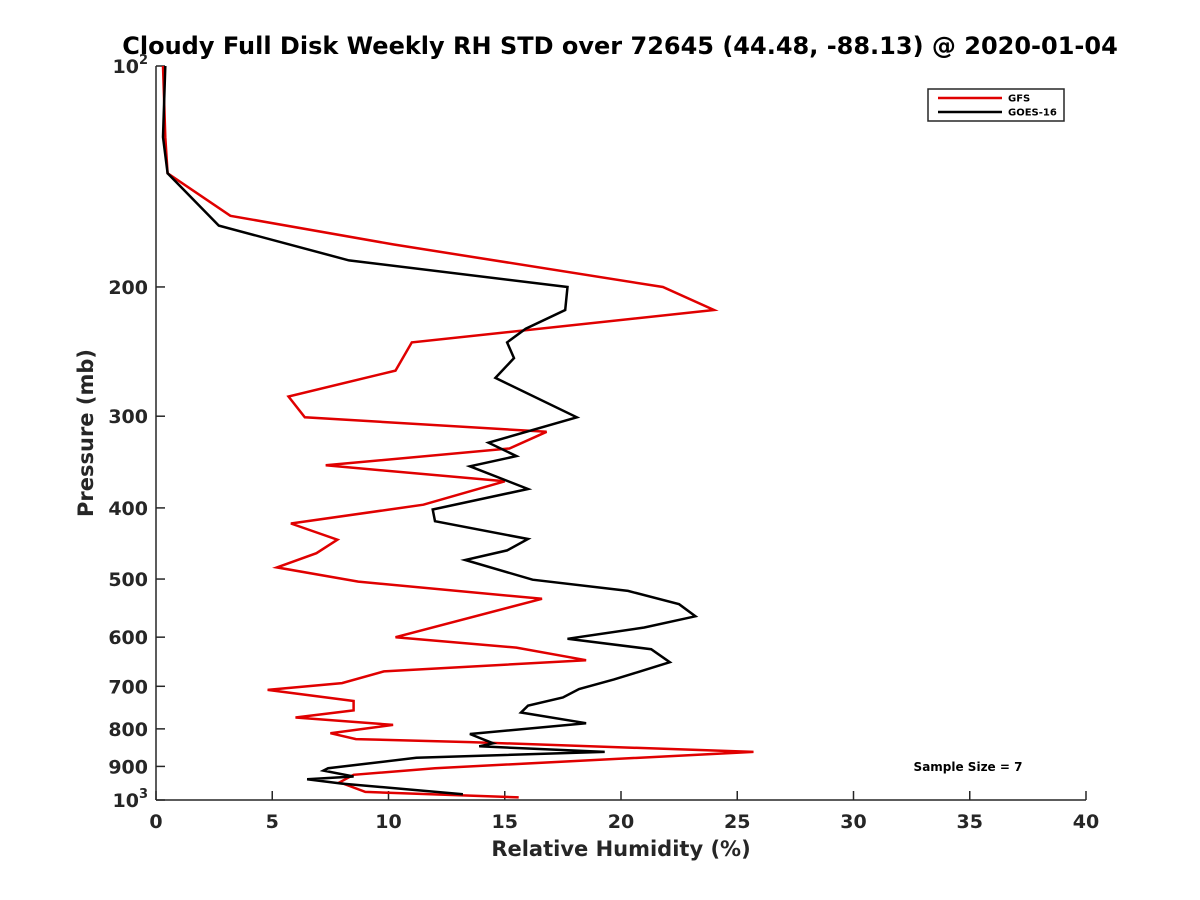 The width and height of the screenshot is (1200, 900). What do you see at coordinates (128, 509) in the screenshot?
I see `y-tick-label: 400` at bounding box center [128, 509].